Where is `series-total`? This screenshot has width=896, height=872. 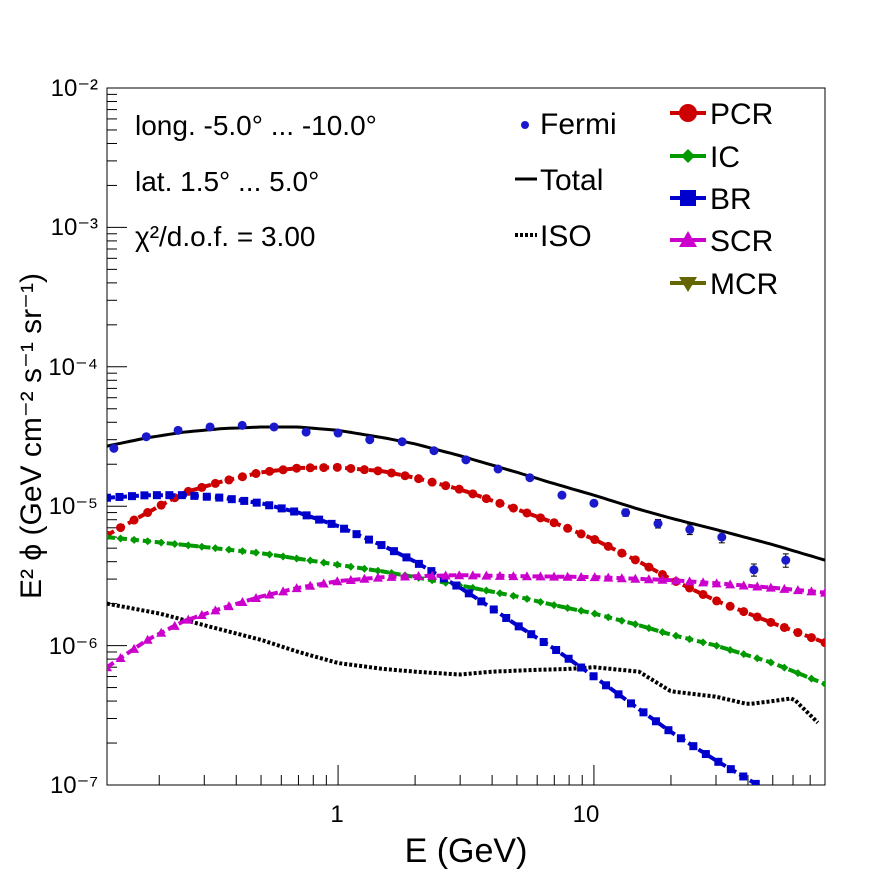
series-total is located at coordinates (466, 493).